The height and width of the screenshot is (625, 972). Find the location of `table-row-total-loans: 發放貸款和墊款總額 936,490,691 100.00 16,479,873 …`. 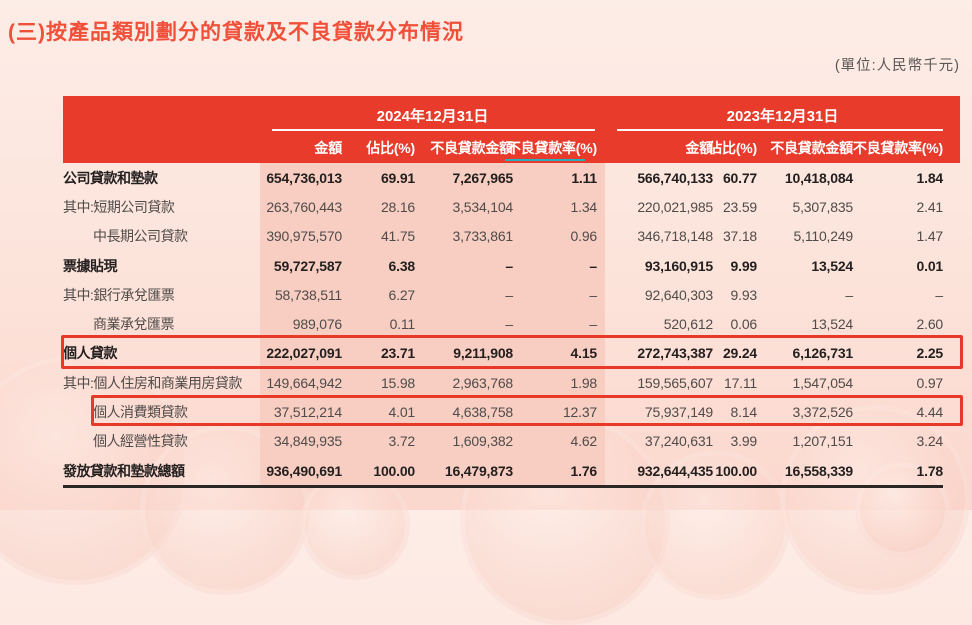

table-row-total-loans: 發放貸款和墊款總額 936,490,691 100.00 16,479,873 … is located at coordinates (511, 470).